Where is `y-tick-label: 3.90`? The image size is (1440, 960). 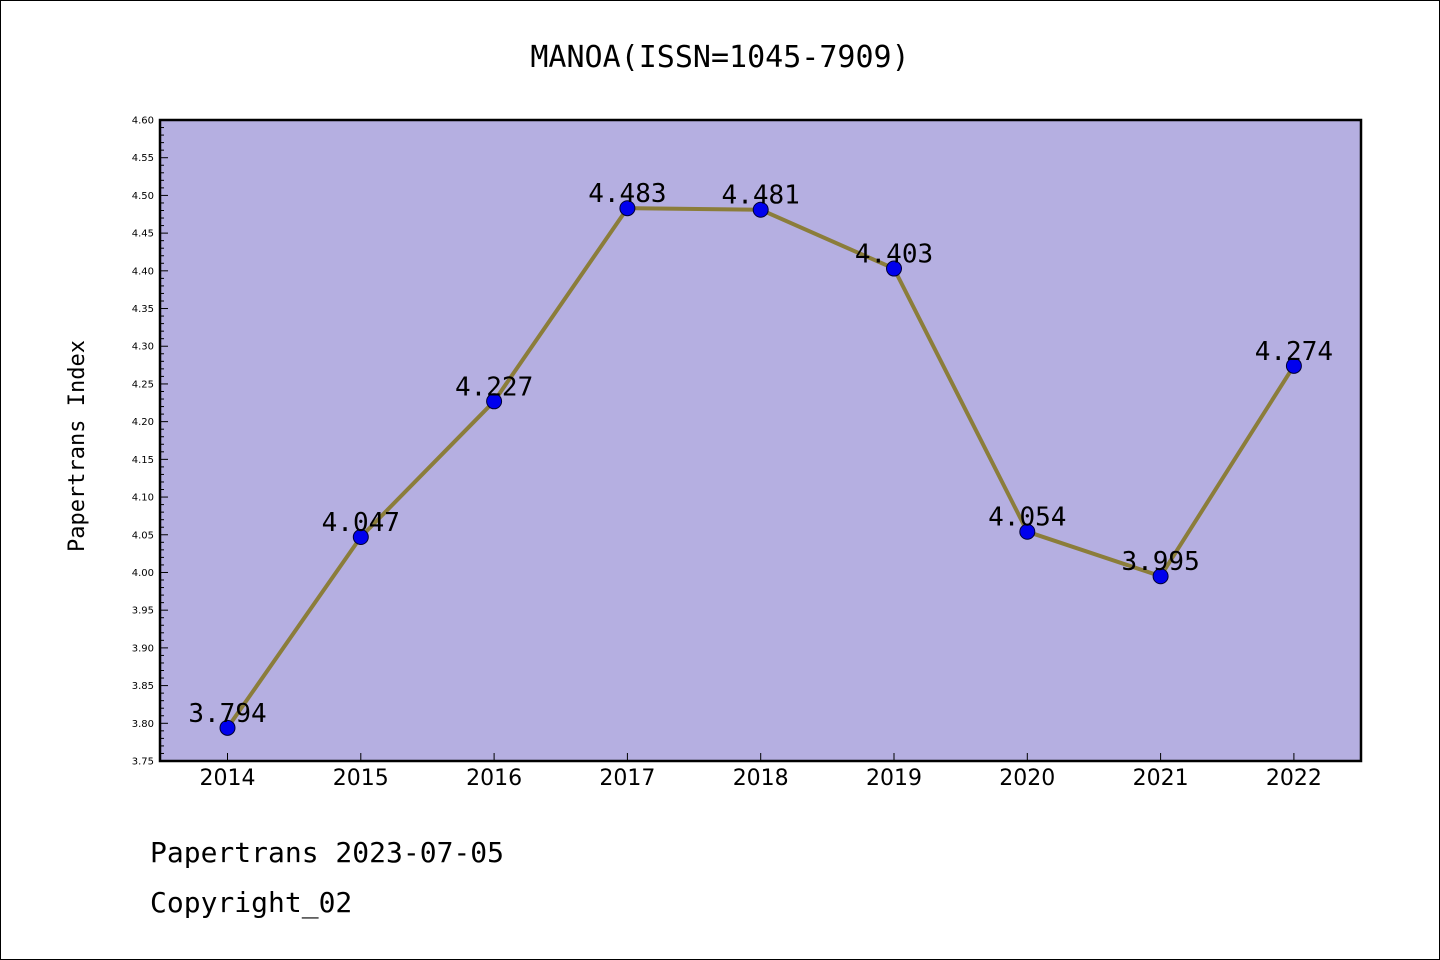 y-tick-label: 3.90 is located at coordinates (143, 648).